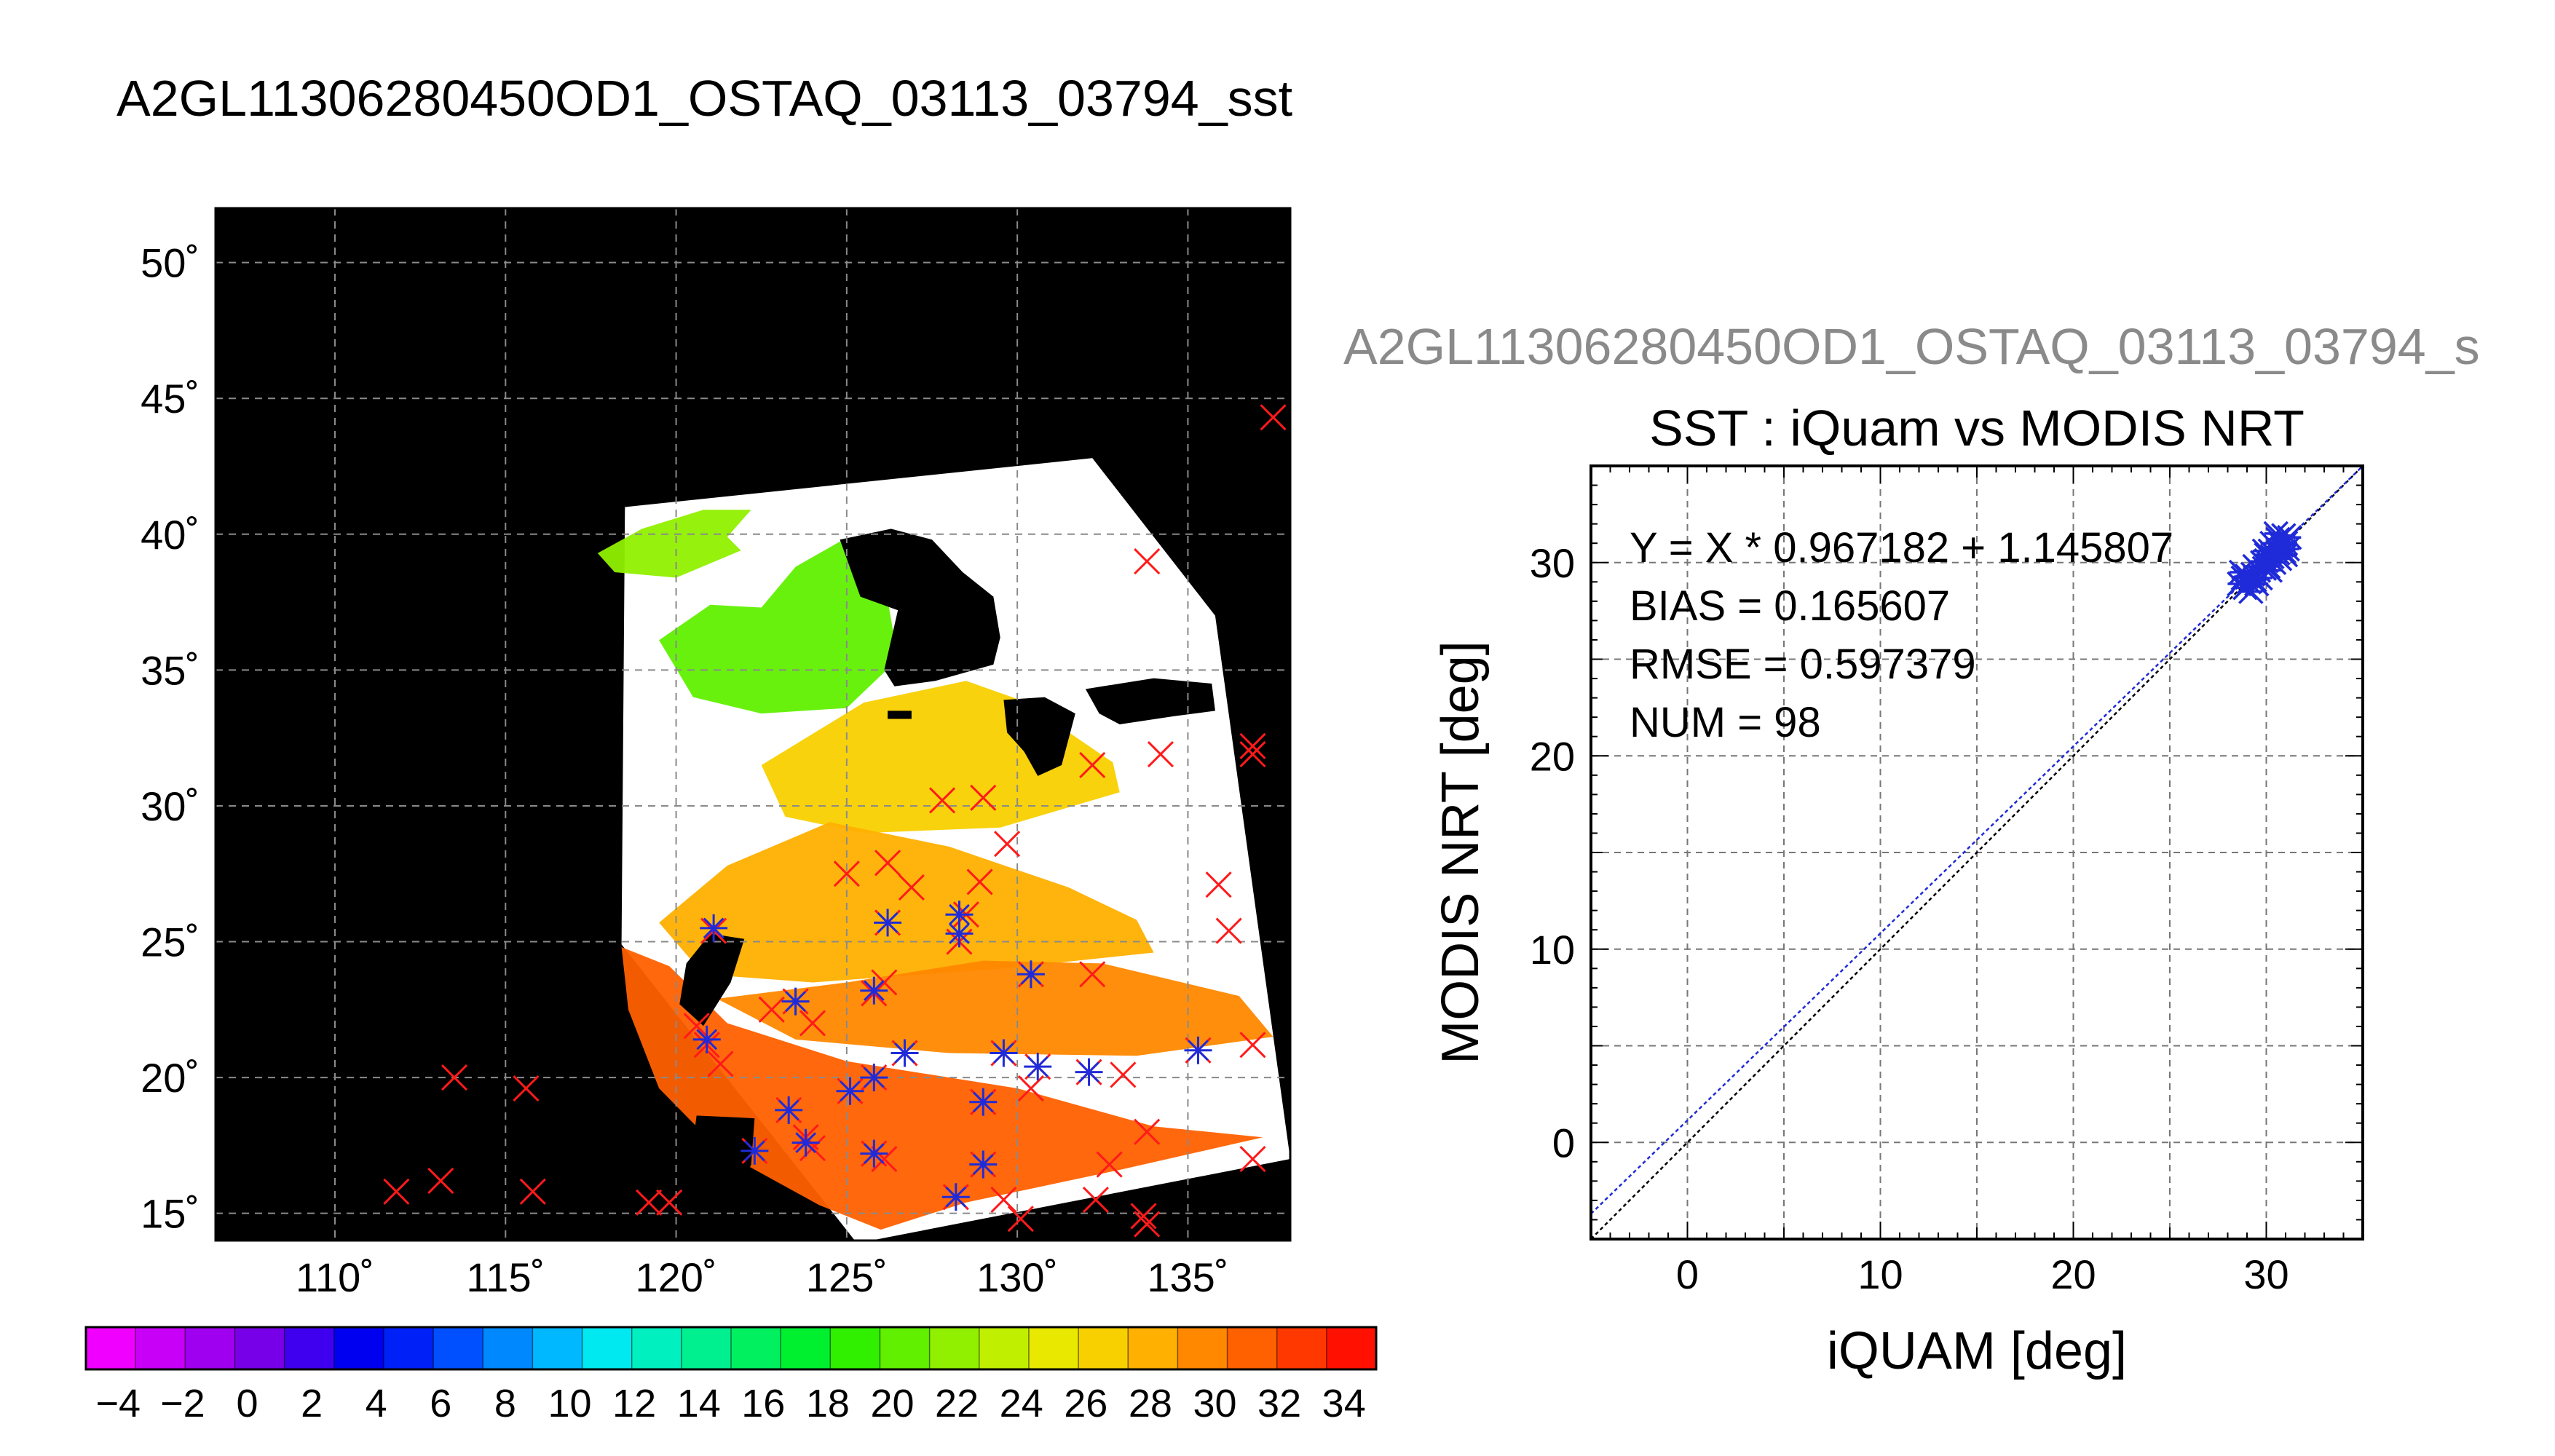 This screenshot has width=2555, height=1456. Describe the element at coordinates (674, 544) in the screenshot. I see `sst-region-bohai-sea` at that location.